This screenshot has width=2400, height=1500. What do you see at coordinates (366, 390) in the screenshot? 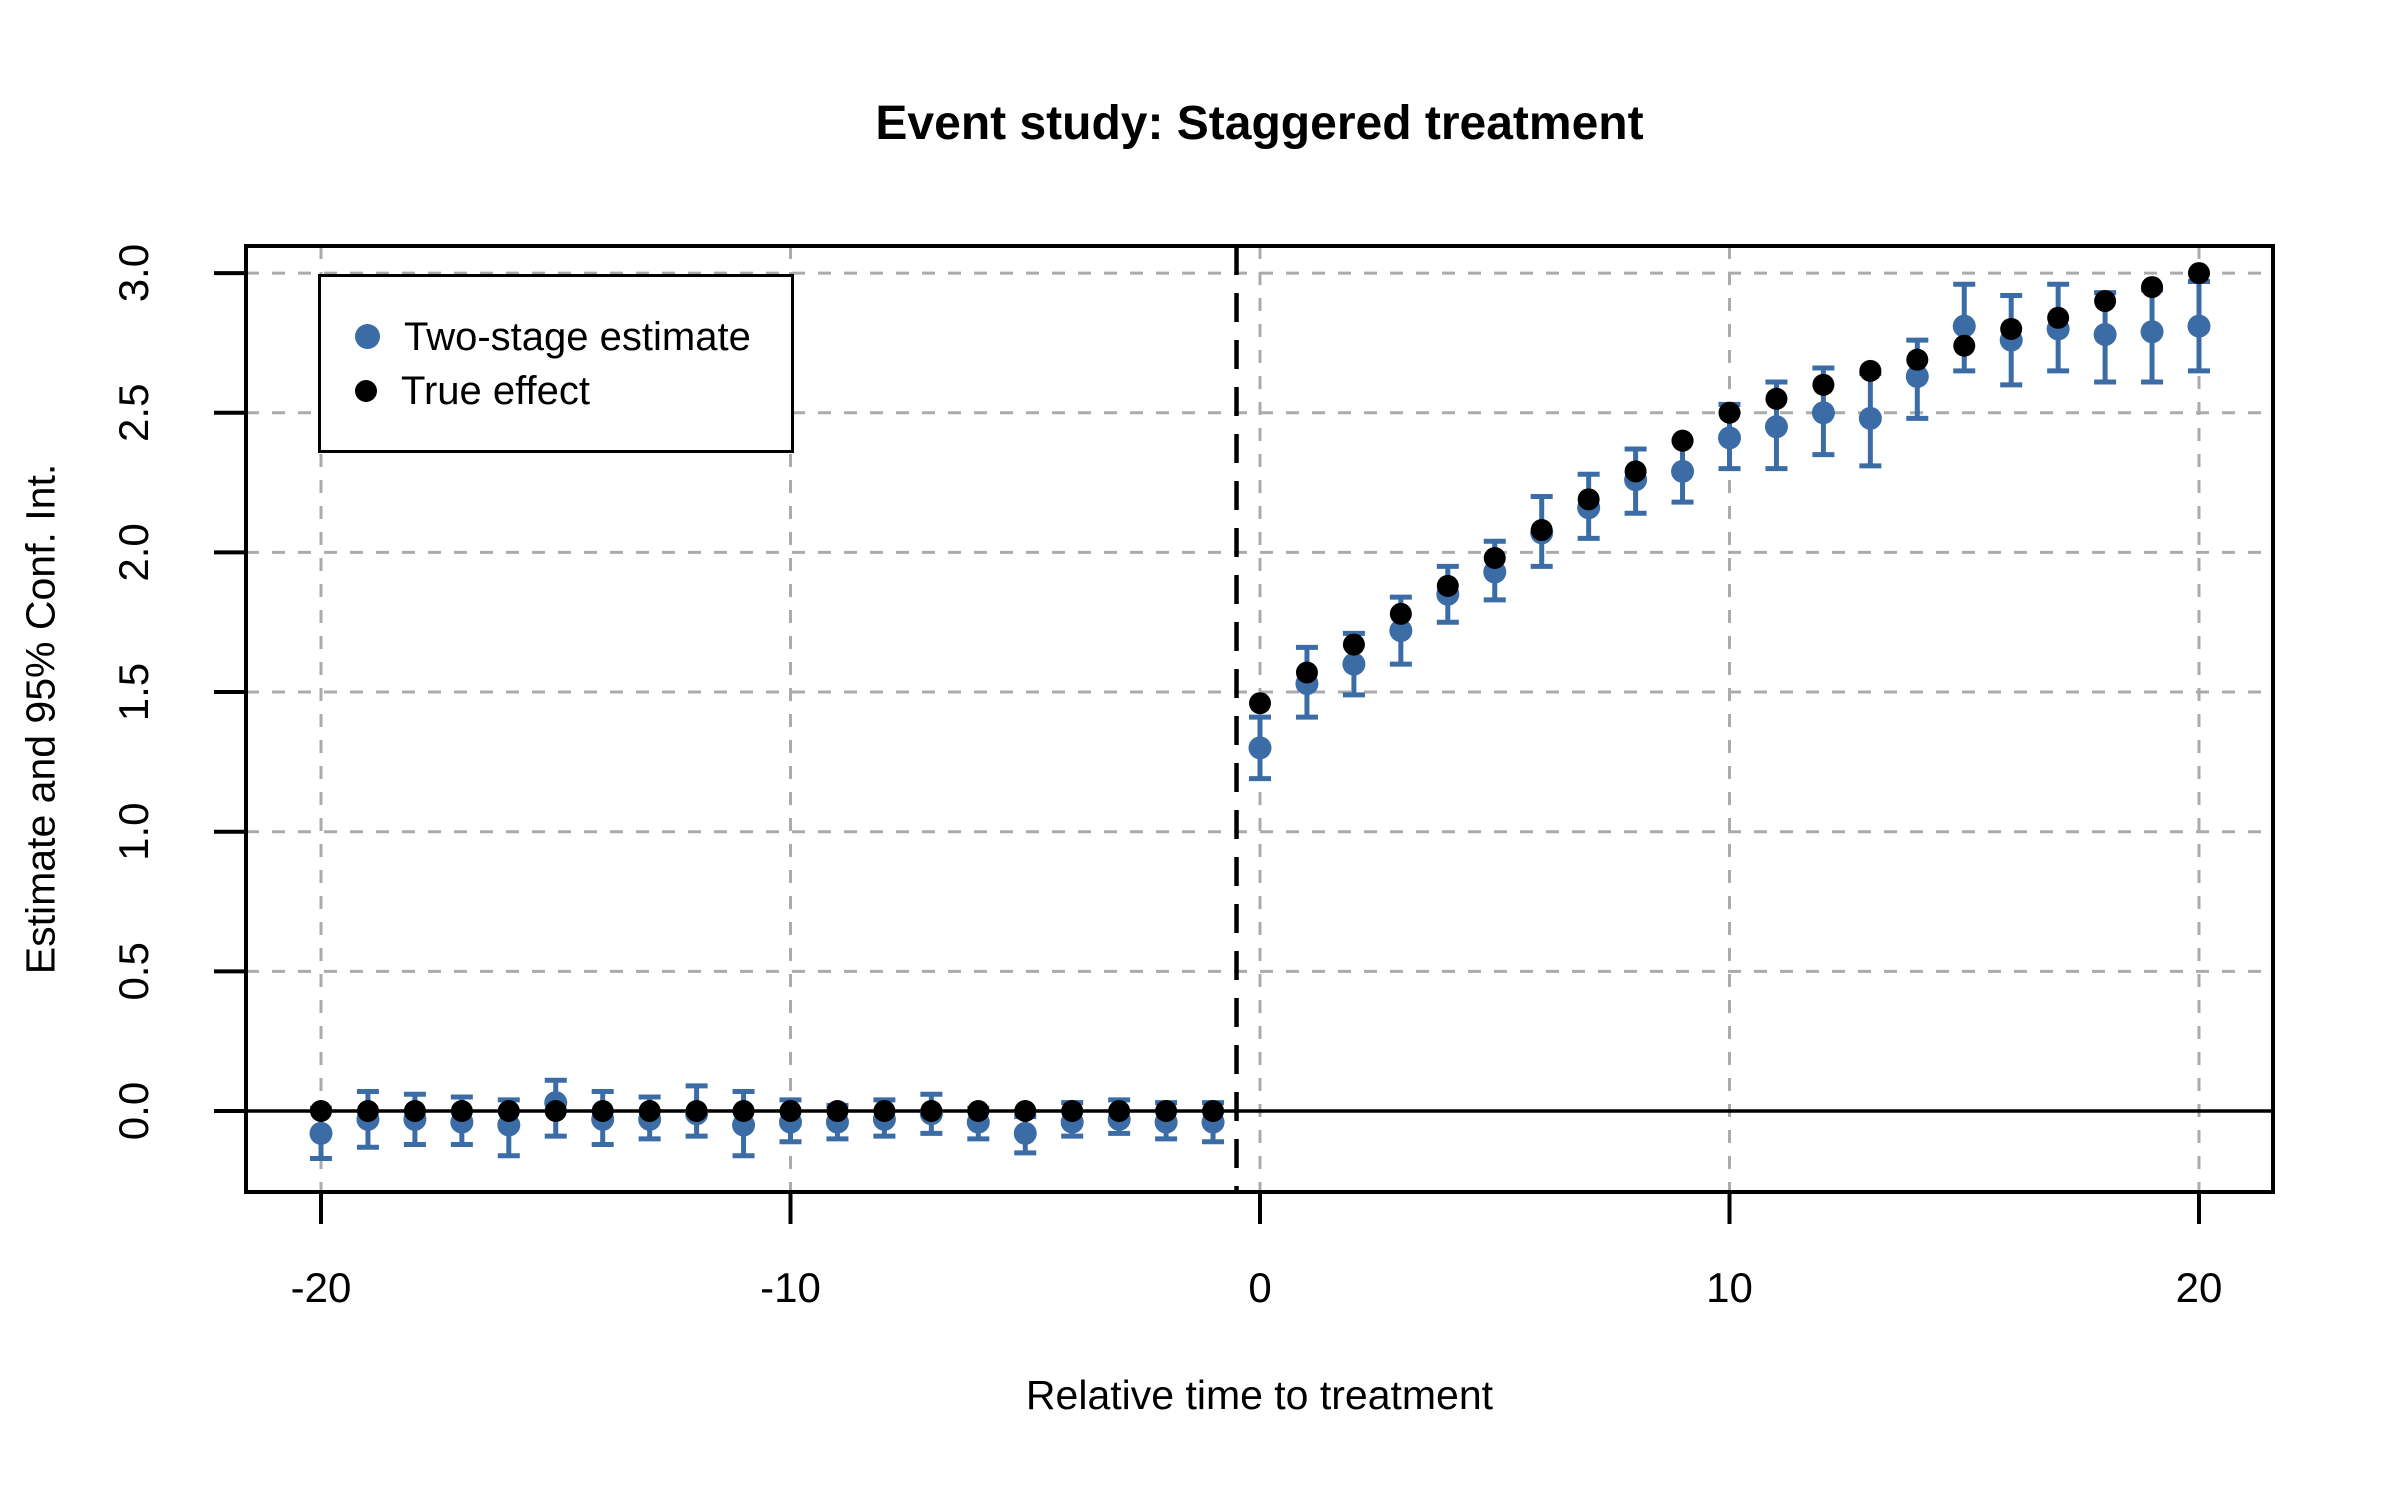
I see `true-effect-marker-icon` at bounding box center [366, 390].